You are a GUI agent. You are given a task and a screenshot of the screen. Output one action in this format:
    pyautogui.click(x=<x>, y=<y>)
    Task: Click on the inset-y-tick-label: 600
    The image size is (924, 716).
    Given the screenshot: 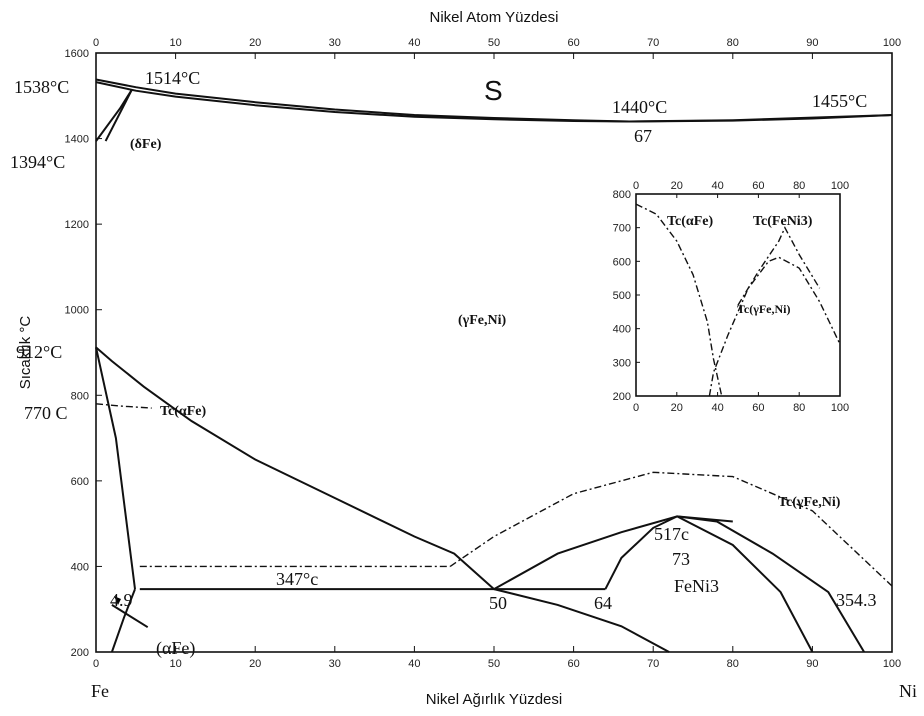 What is the action you would take?
    pyautogui.click(x=622, y=262)
    